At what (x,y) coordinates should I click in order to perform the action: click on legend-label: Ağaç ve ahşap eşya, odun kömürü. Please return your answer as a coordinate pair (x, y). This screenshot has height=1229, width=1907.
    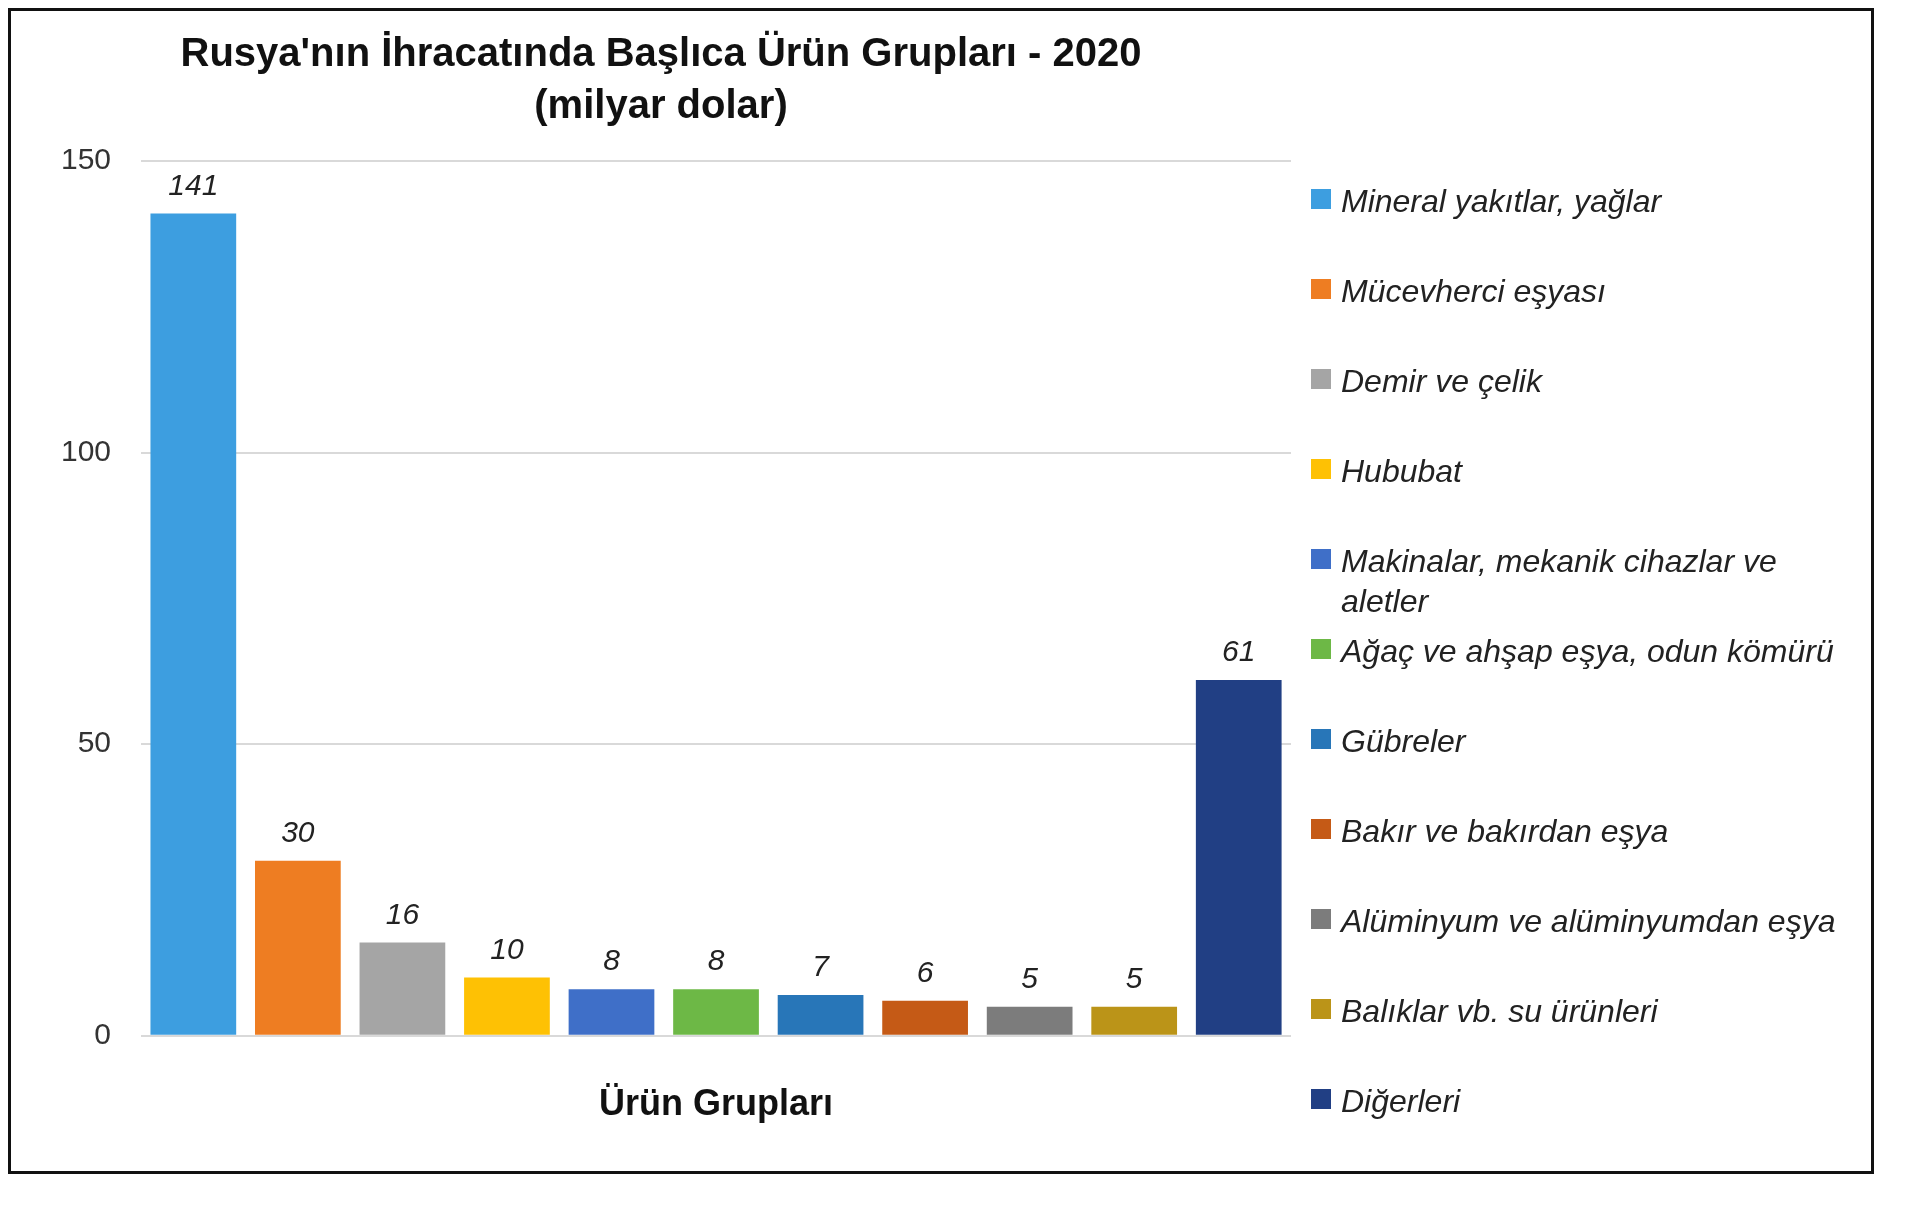
    Looking at the image, I should click on (1587, 651).